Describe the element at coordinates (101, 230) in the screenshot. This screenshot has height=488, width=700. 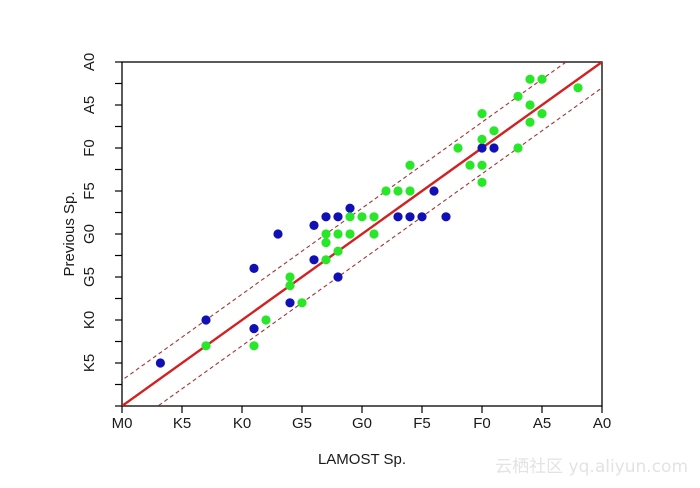
I see `y-axis: K5 K0 G5 G0 F5 F0 A5 A0` at that location.